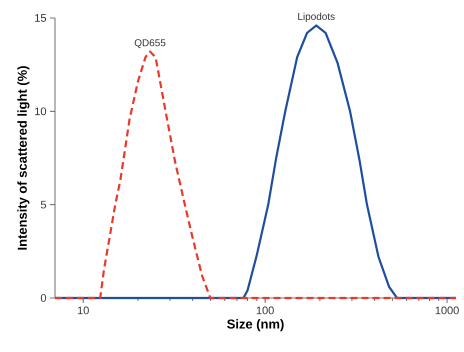 The width and height of the screenshot is (464, 352). I want to click on x-tick-label: 10, so click(83, 310).